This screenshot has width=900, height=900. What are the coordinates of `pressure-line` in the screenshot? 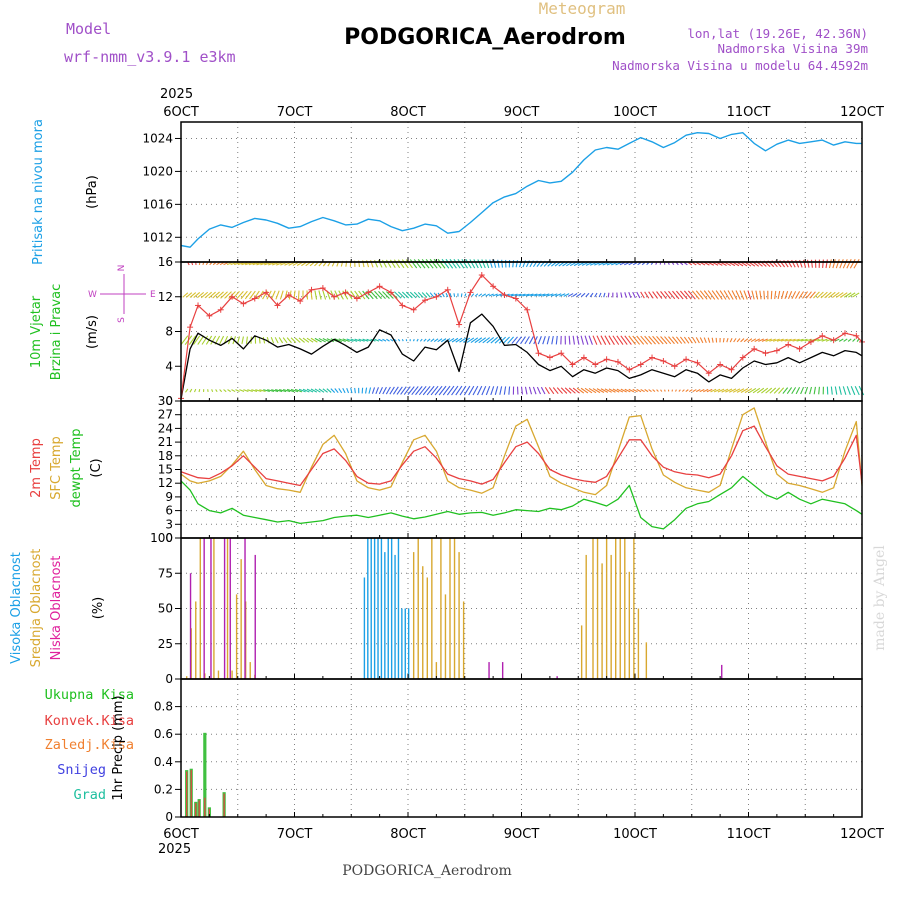 It's located at (521, 189).